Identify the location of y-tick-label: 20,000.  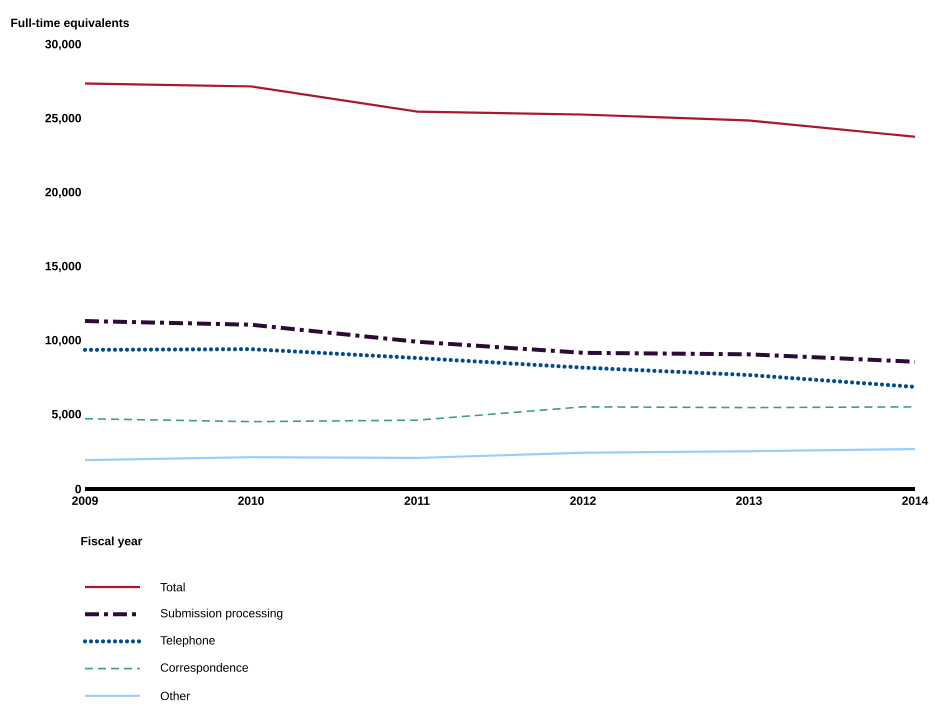
(63, 193).